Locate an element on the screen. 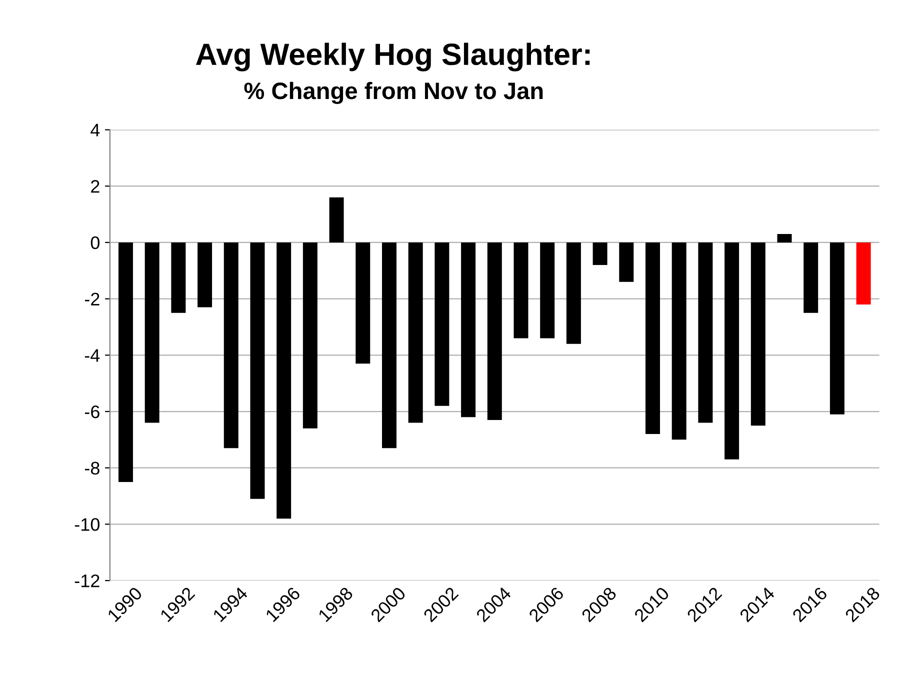 The width and height of the screenshot is (916, 683). y-tick-label: -10 is located at coordinates (87, 524).